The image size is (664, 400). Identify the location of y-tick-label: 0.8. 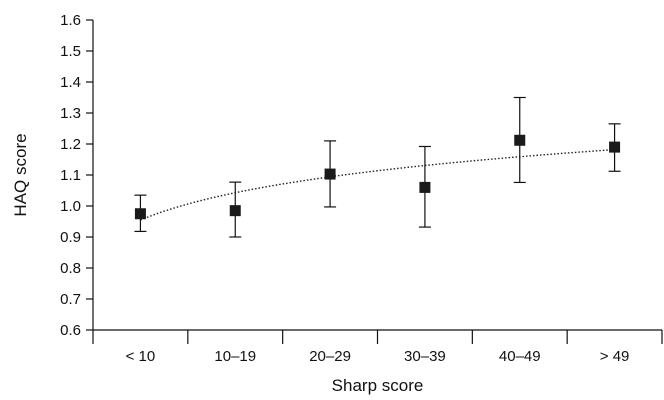
(70, 268).